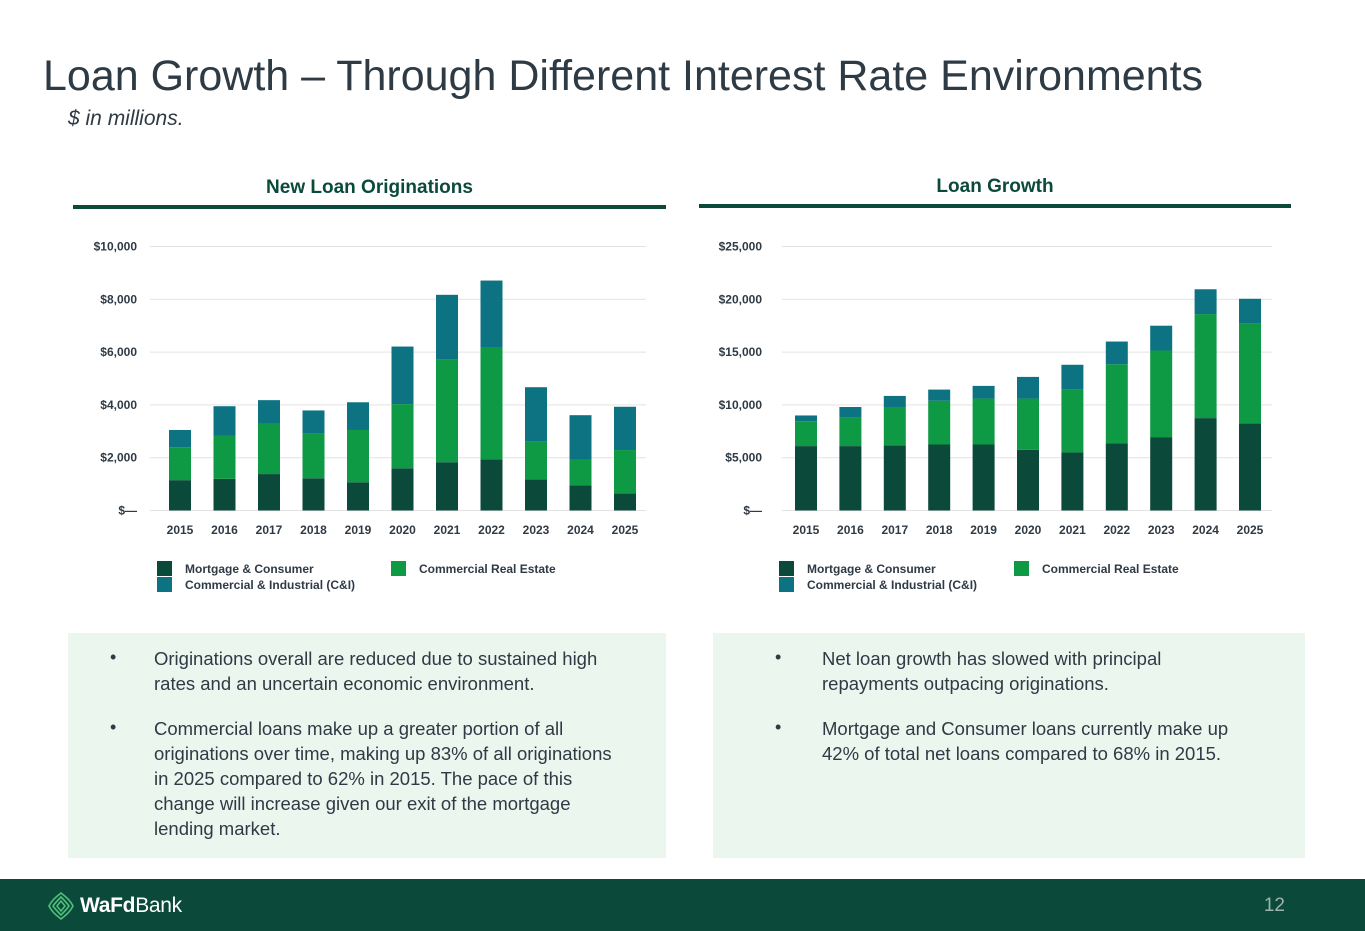  I want to click on page-number: 12, so click(1274, 905).